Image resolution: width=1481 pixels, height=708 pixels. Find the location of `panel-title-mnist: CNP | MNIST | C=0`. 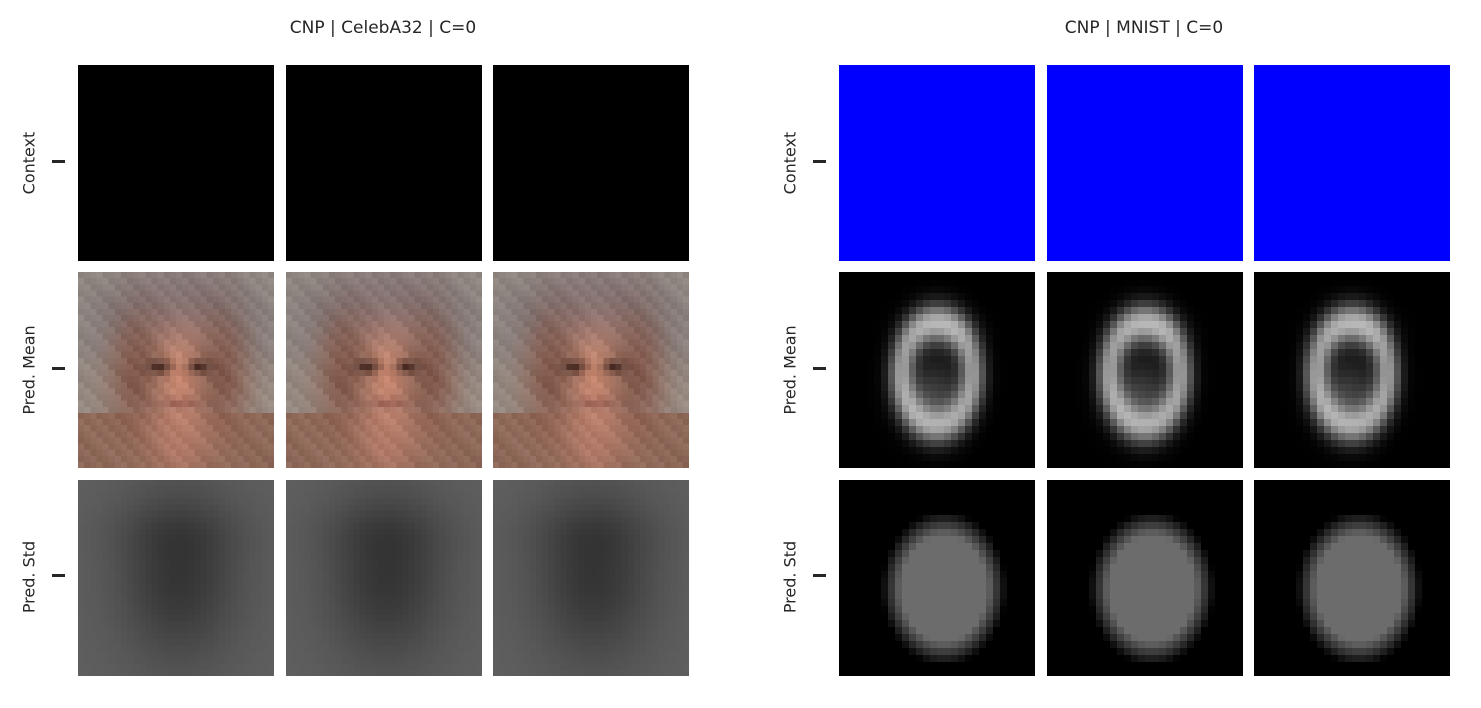

panel-title-mnist: CNP | MNIST | C=0 is located at coordinates (1144, 28).